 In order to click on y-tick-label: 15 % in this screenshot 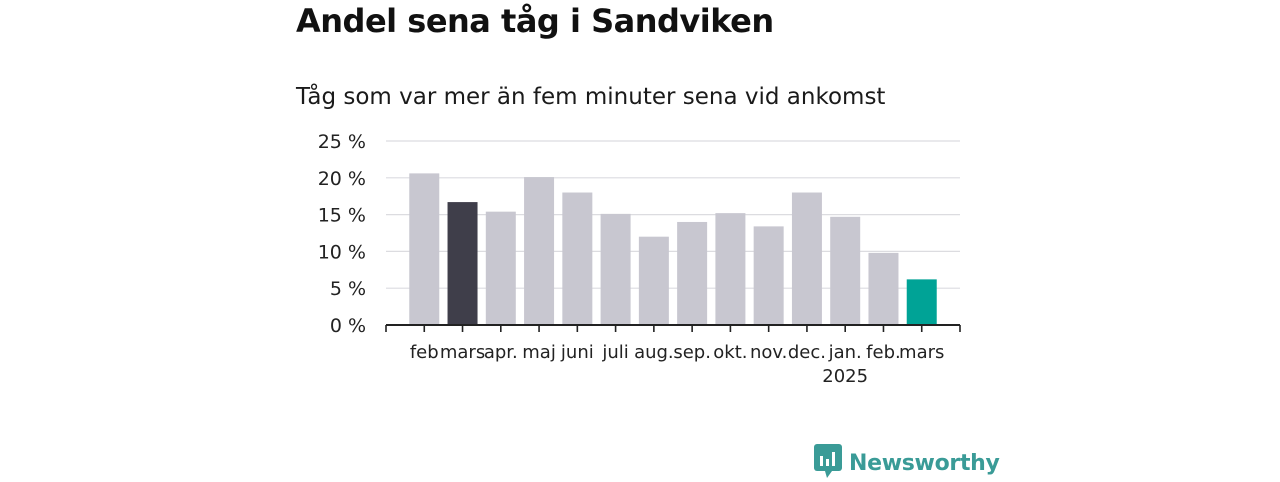, I will do `click(342, 216)`.